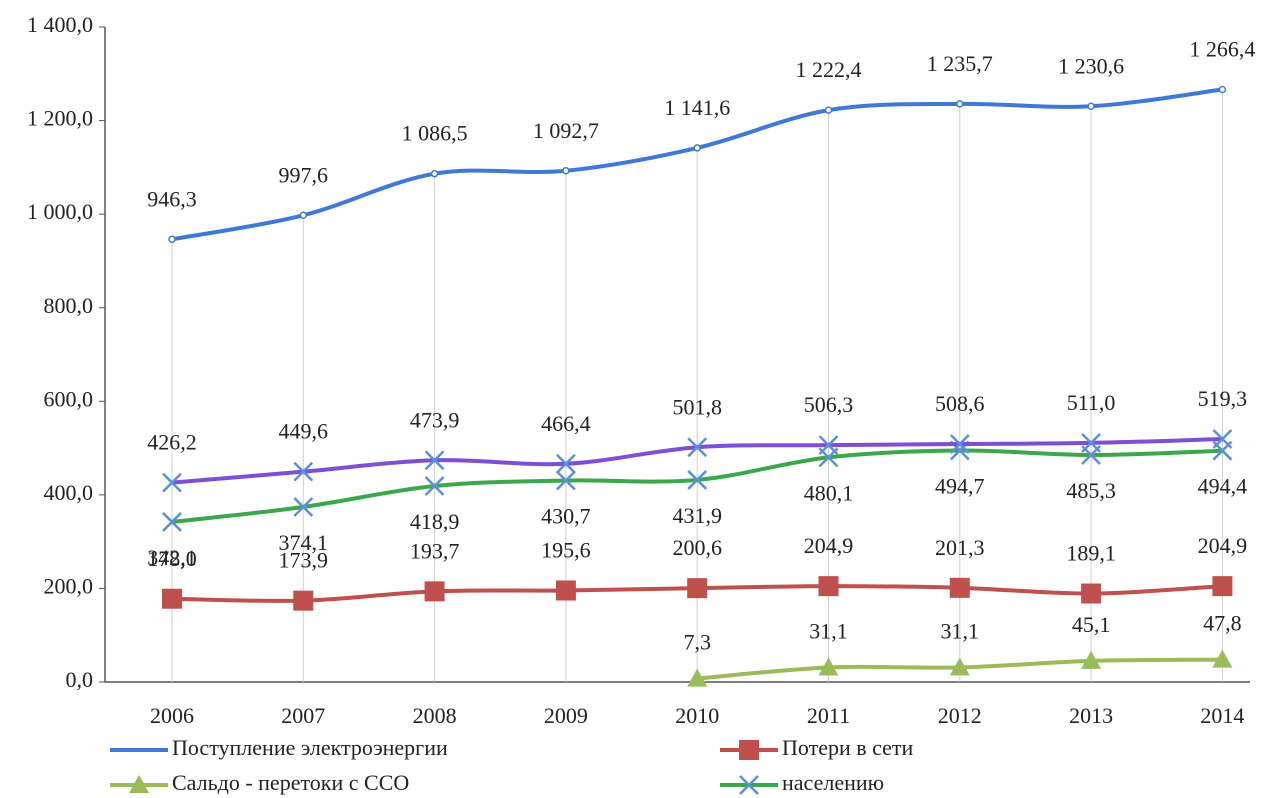  Describe the element at coordinates (566, 715) in the screenshot. I see `x-tick-label: 2009` at that location.